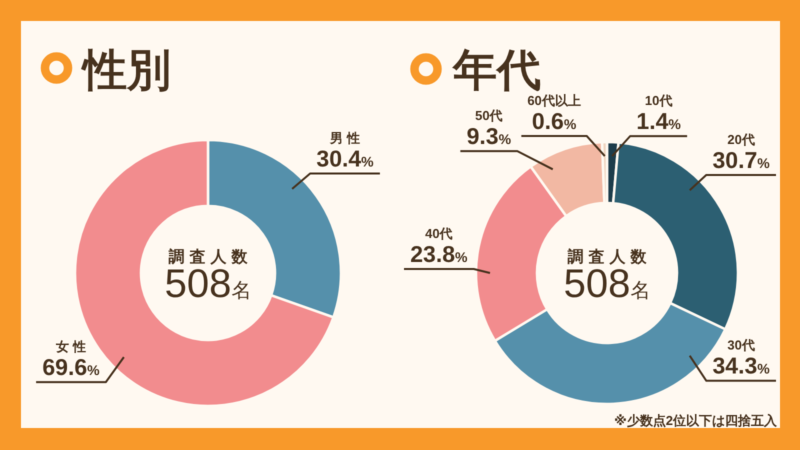  Describe the element at coordinates (741, 139) in the screenshot. I see `slice-label: 20代` at that location.